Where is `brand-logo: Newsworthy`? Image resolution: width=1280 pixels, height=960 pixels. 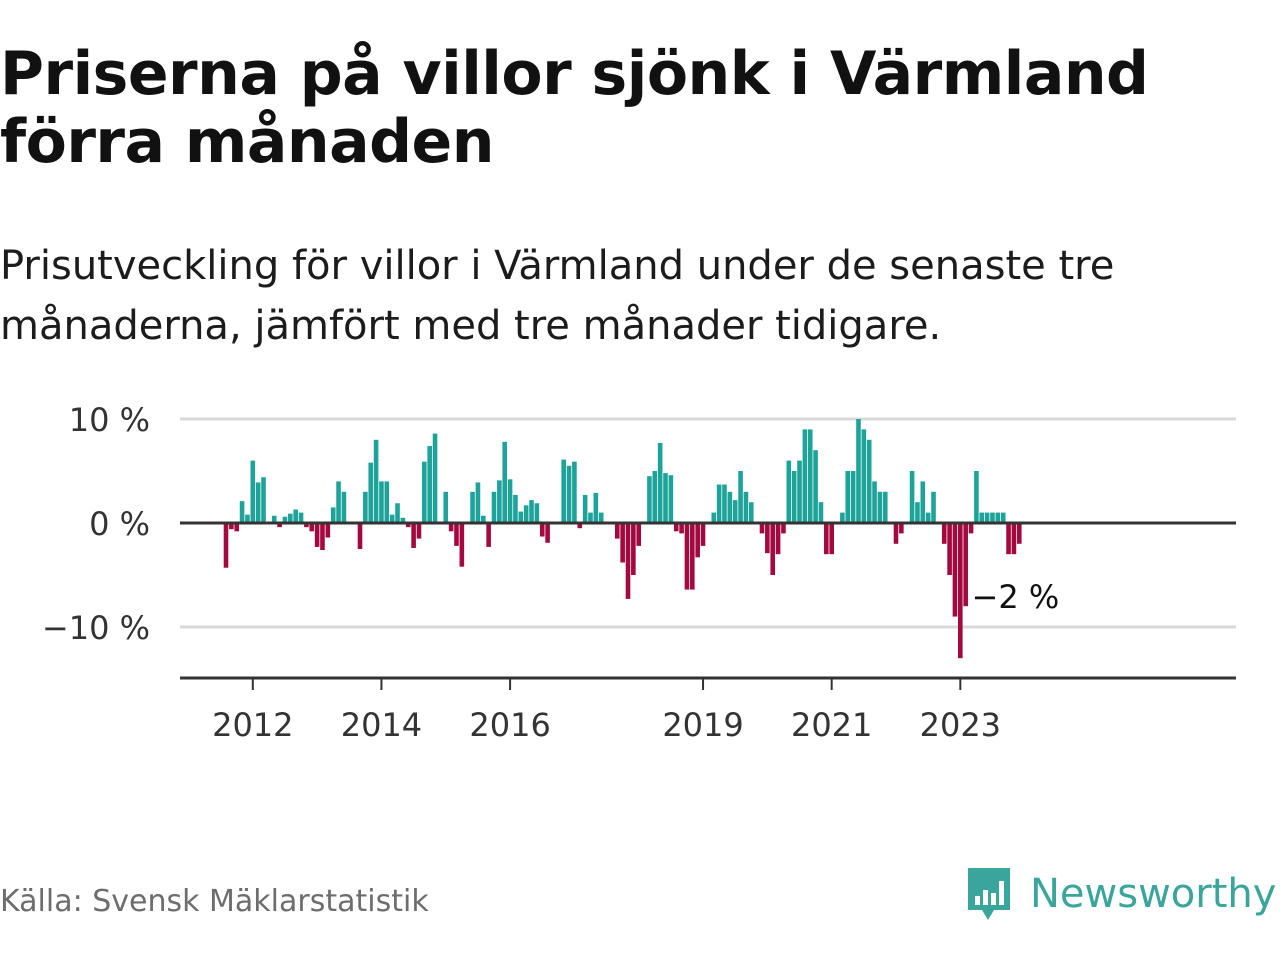 brand-logo: Newsworthy is located at coordinates (1120, 894).